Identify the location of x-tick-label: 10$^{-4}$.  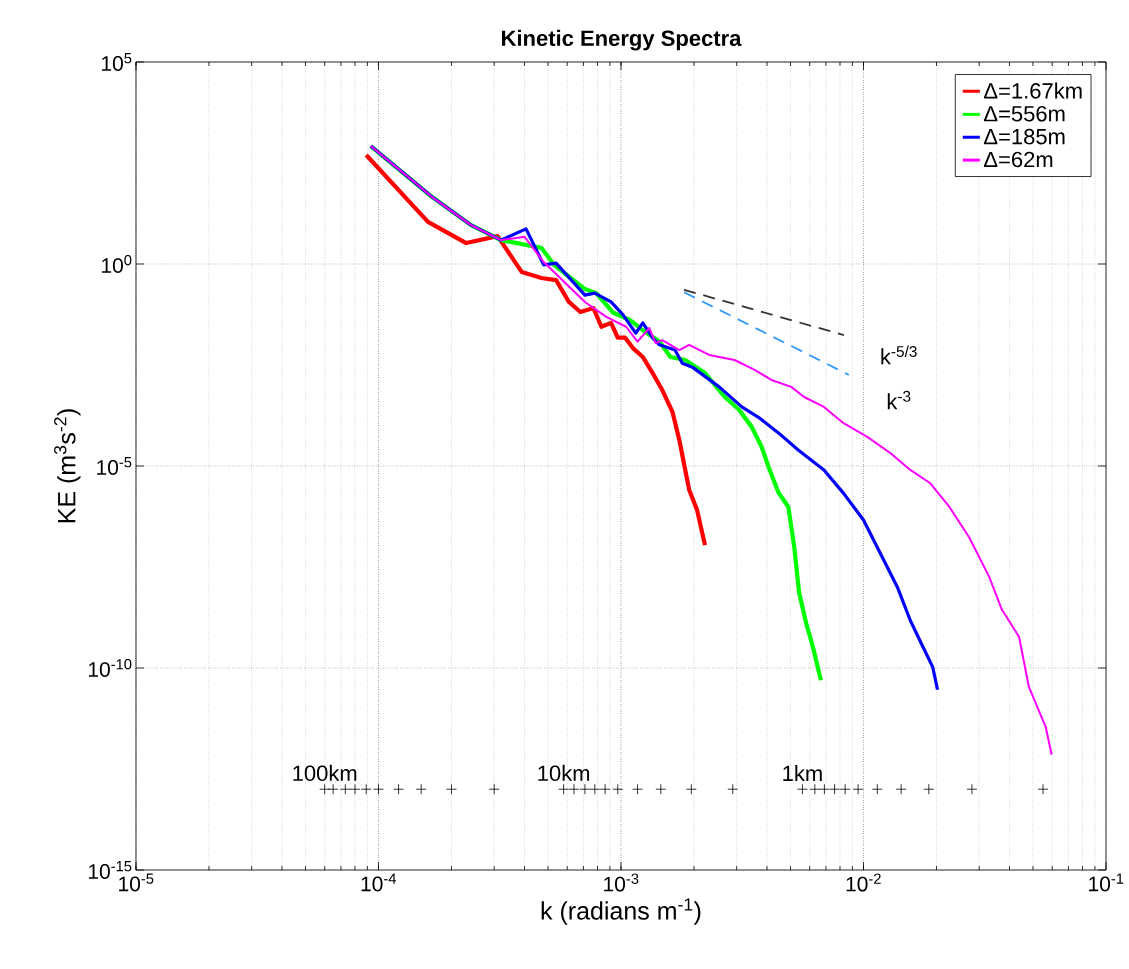
(379, 882).